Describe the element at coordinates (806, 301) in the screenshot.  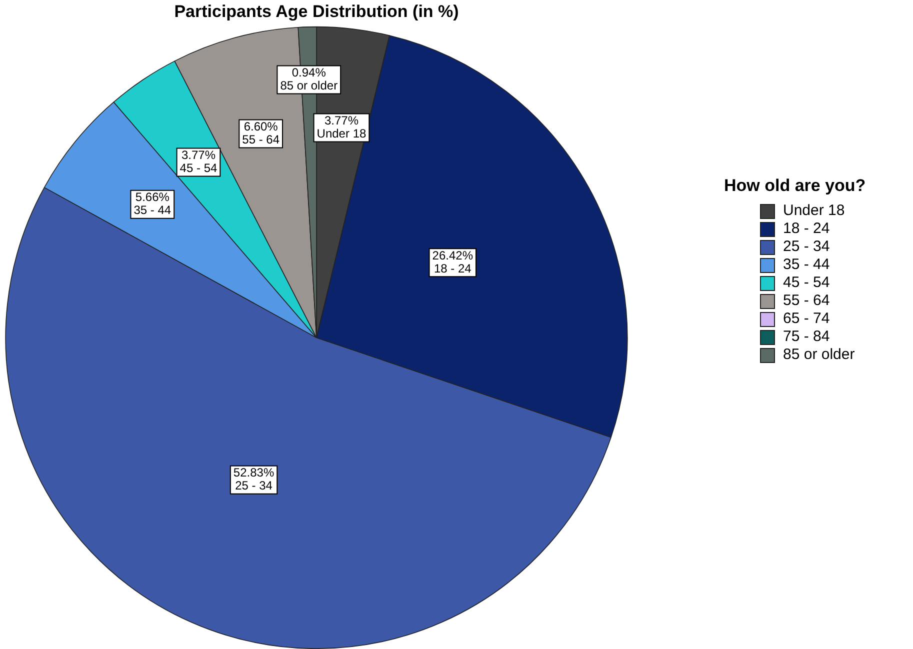
I see `legend-label: 55 - 64` at that location.